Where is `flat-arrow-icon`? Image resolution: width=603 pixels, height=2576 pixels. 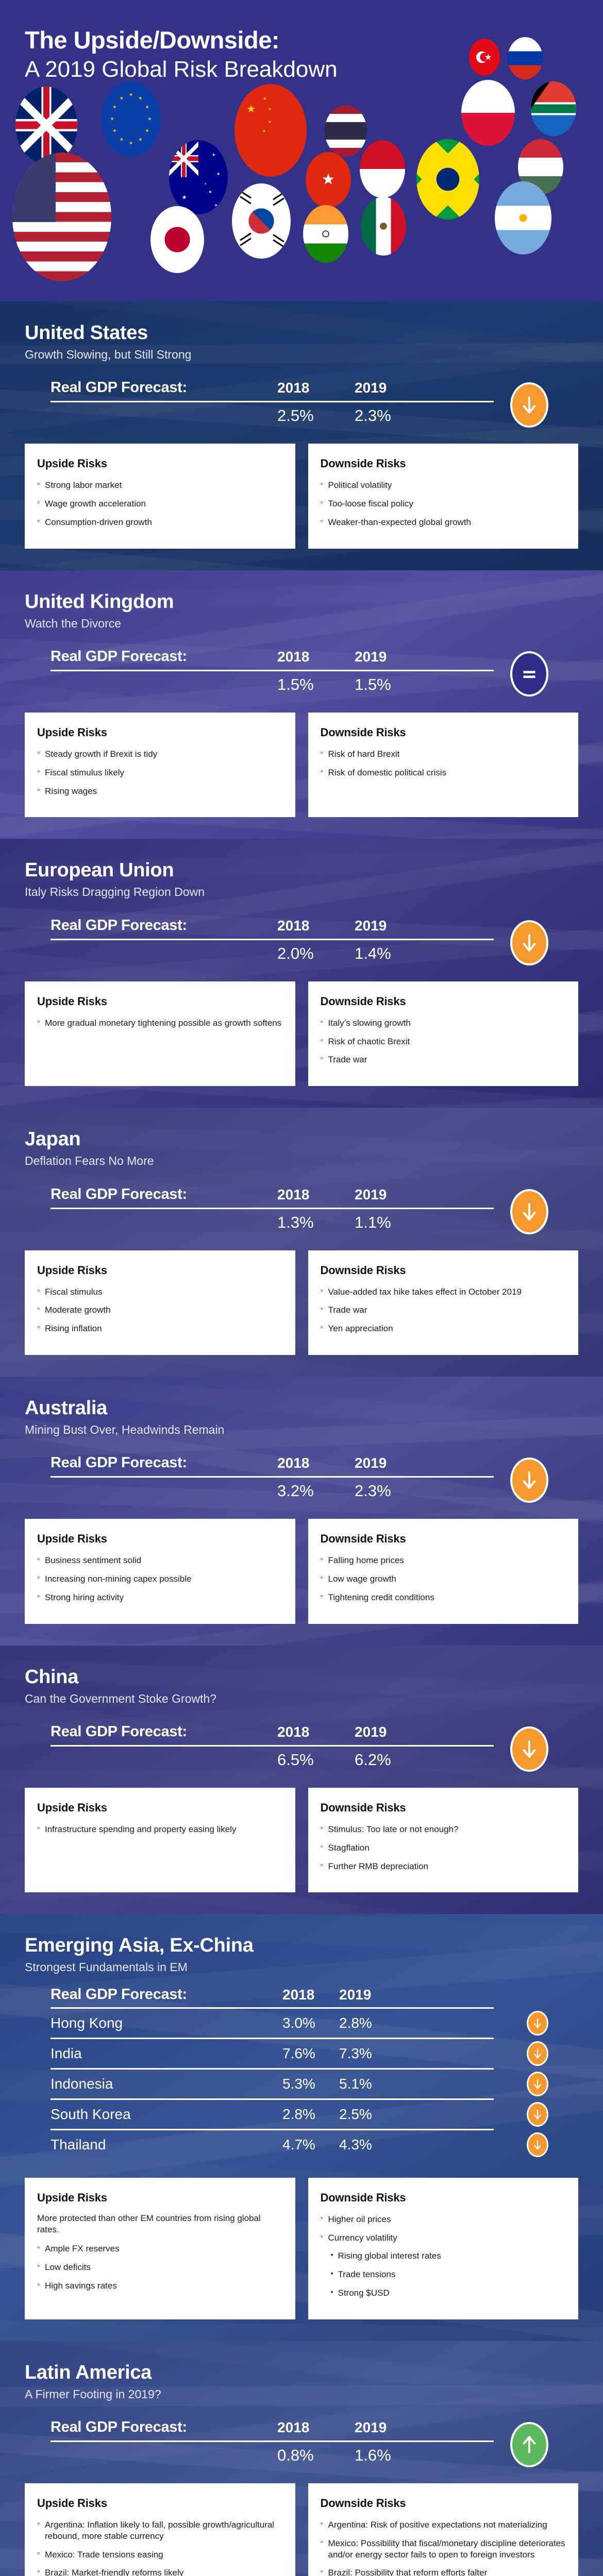 flat-arrow-icon is located at coordinates (529, 675).